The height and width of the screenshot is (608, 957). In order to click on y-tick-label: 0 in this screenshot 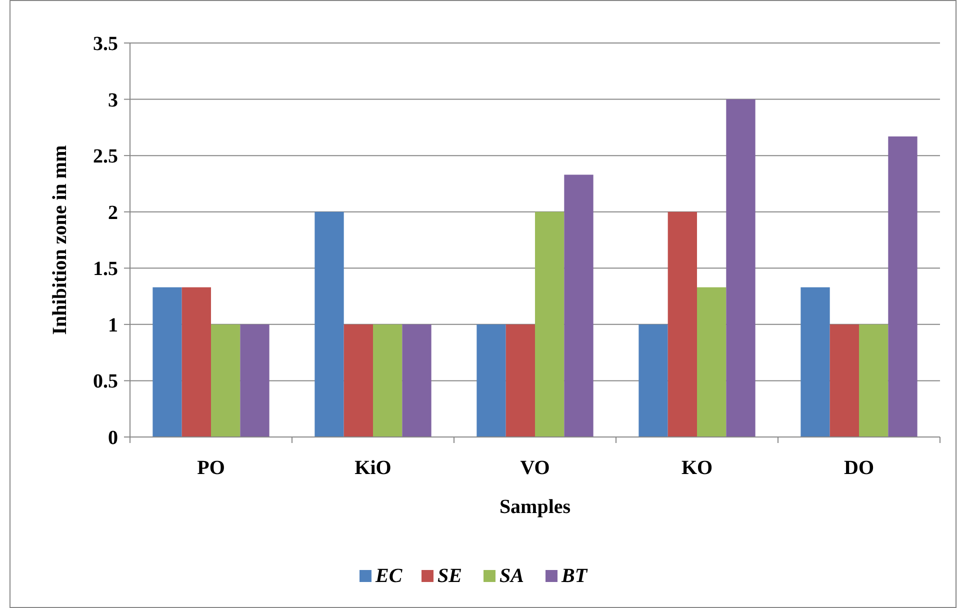, I will do `click(113, 438)`.